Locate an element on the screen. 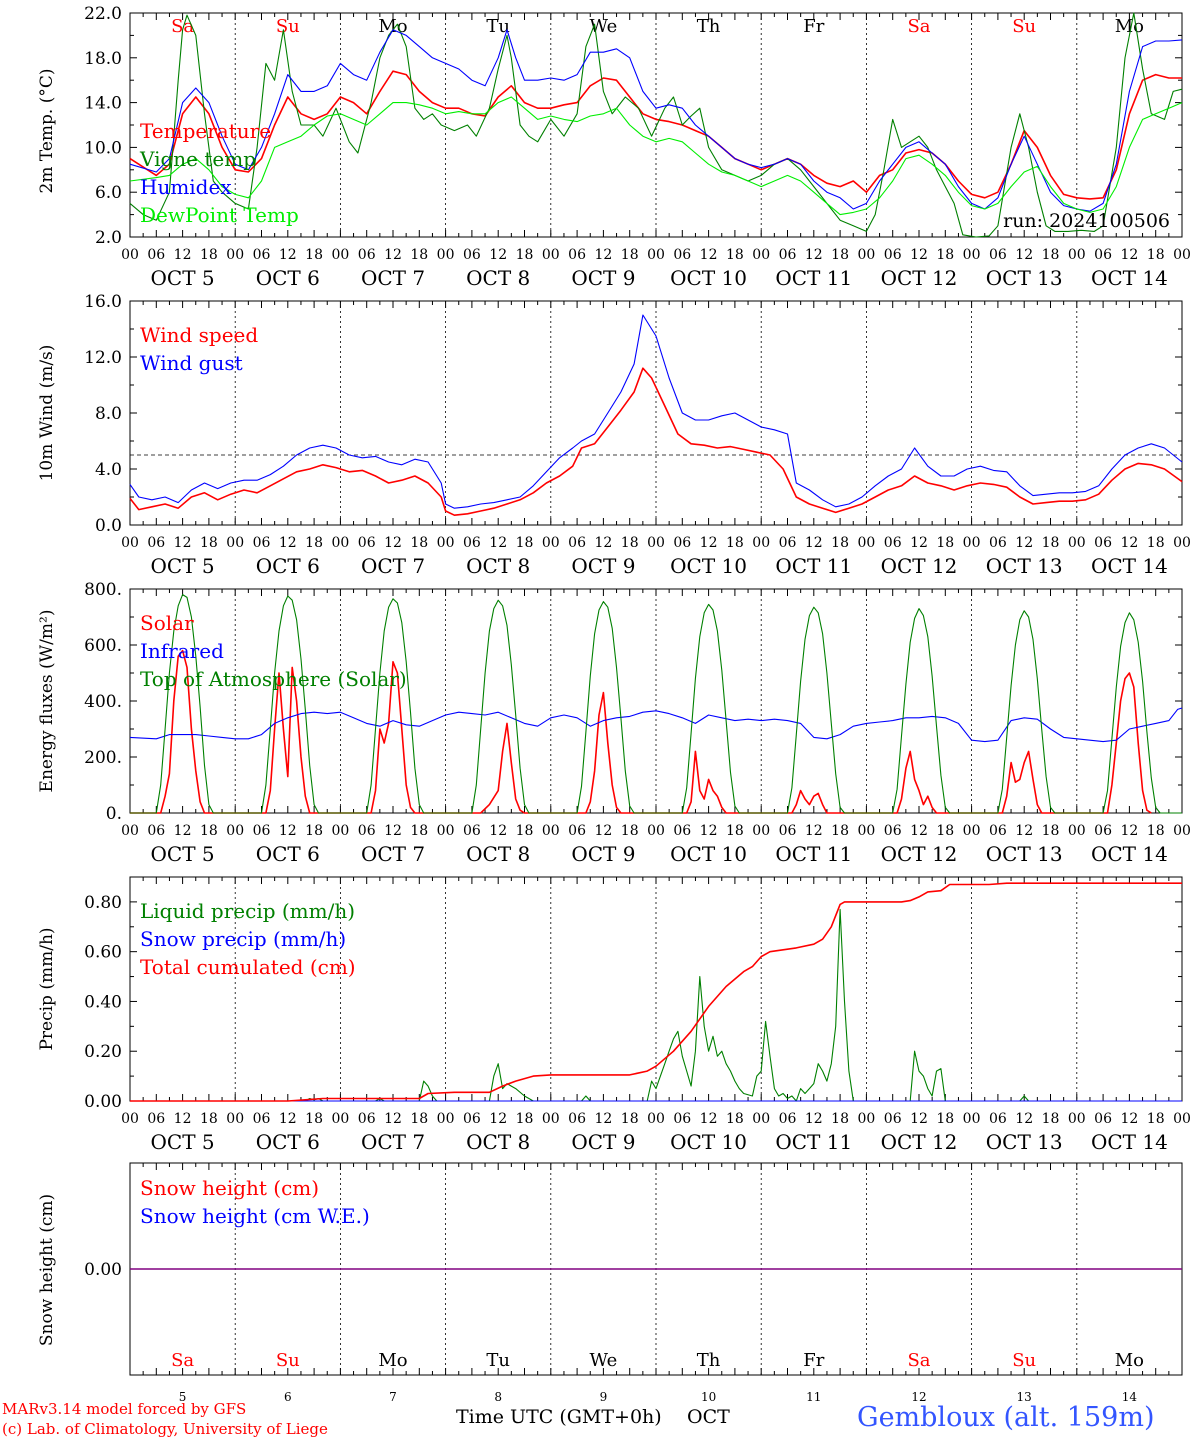 Image resolution: width=1194 pixels, height=1440 pixels. legend-entry: Temperature is located at coordinates (205, 131).